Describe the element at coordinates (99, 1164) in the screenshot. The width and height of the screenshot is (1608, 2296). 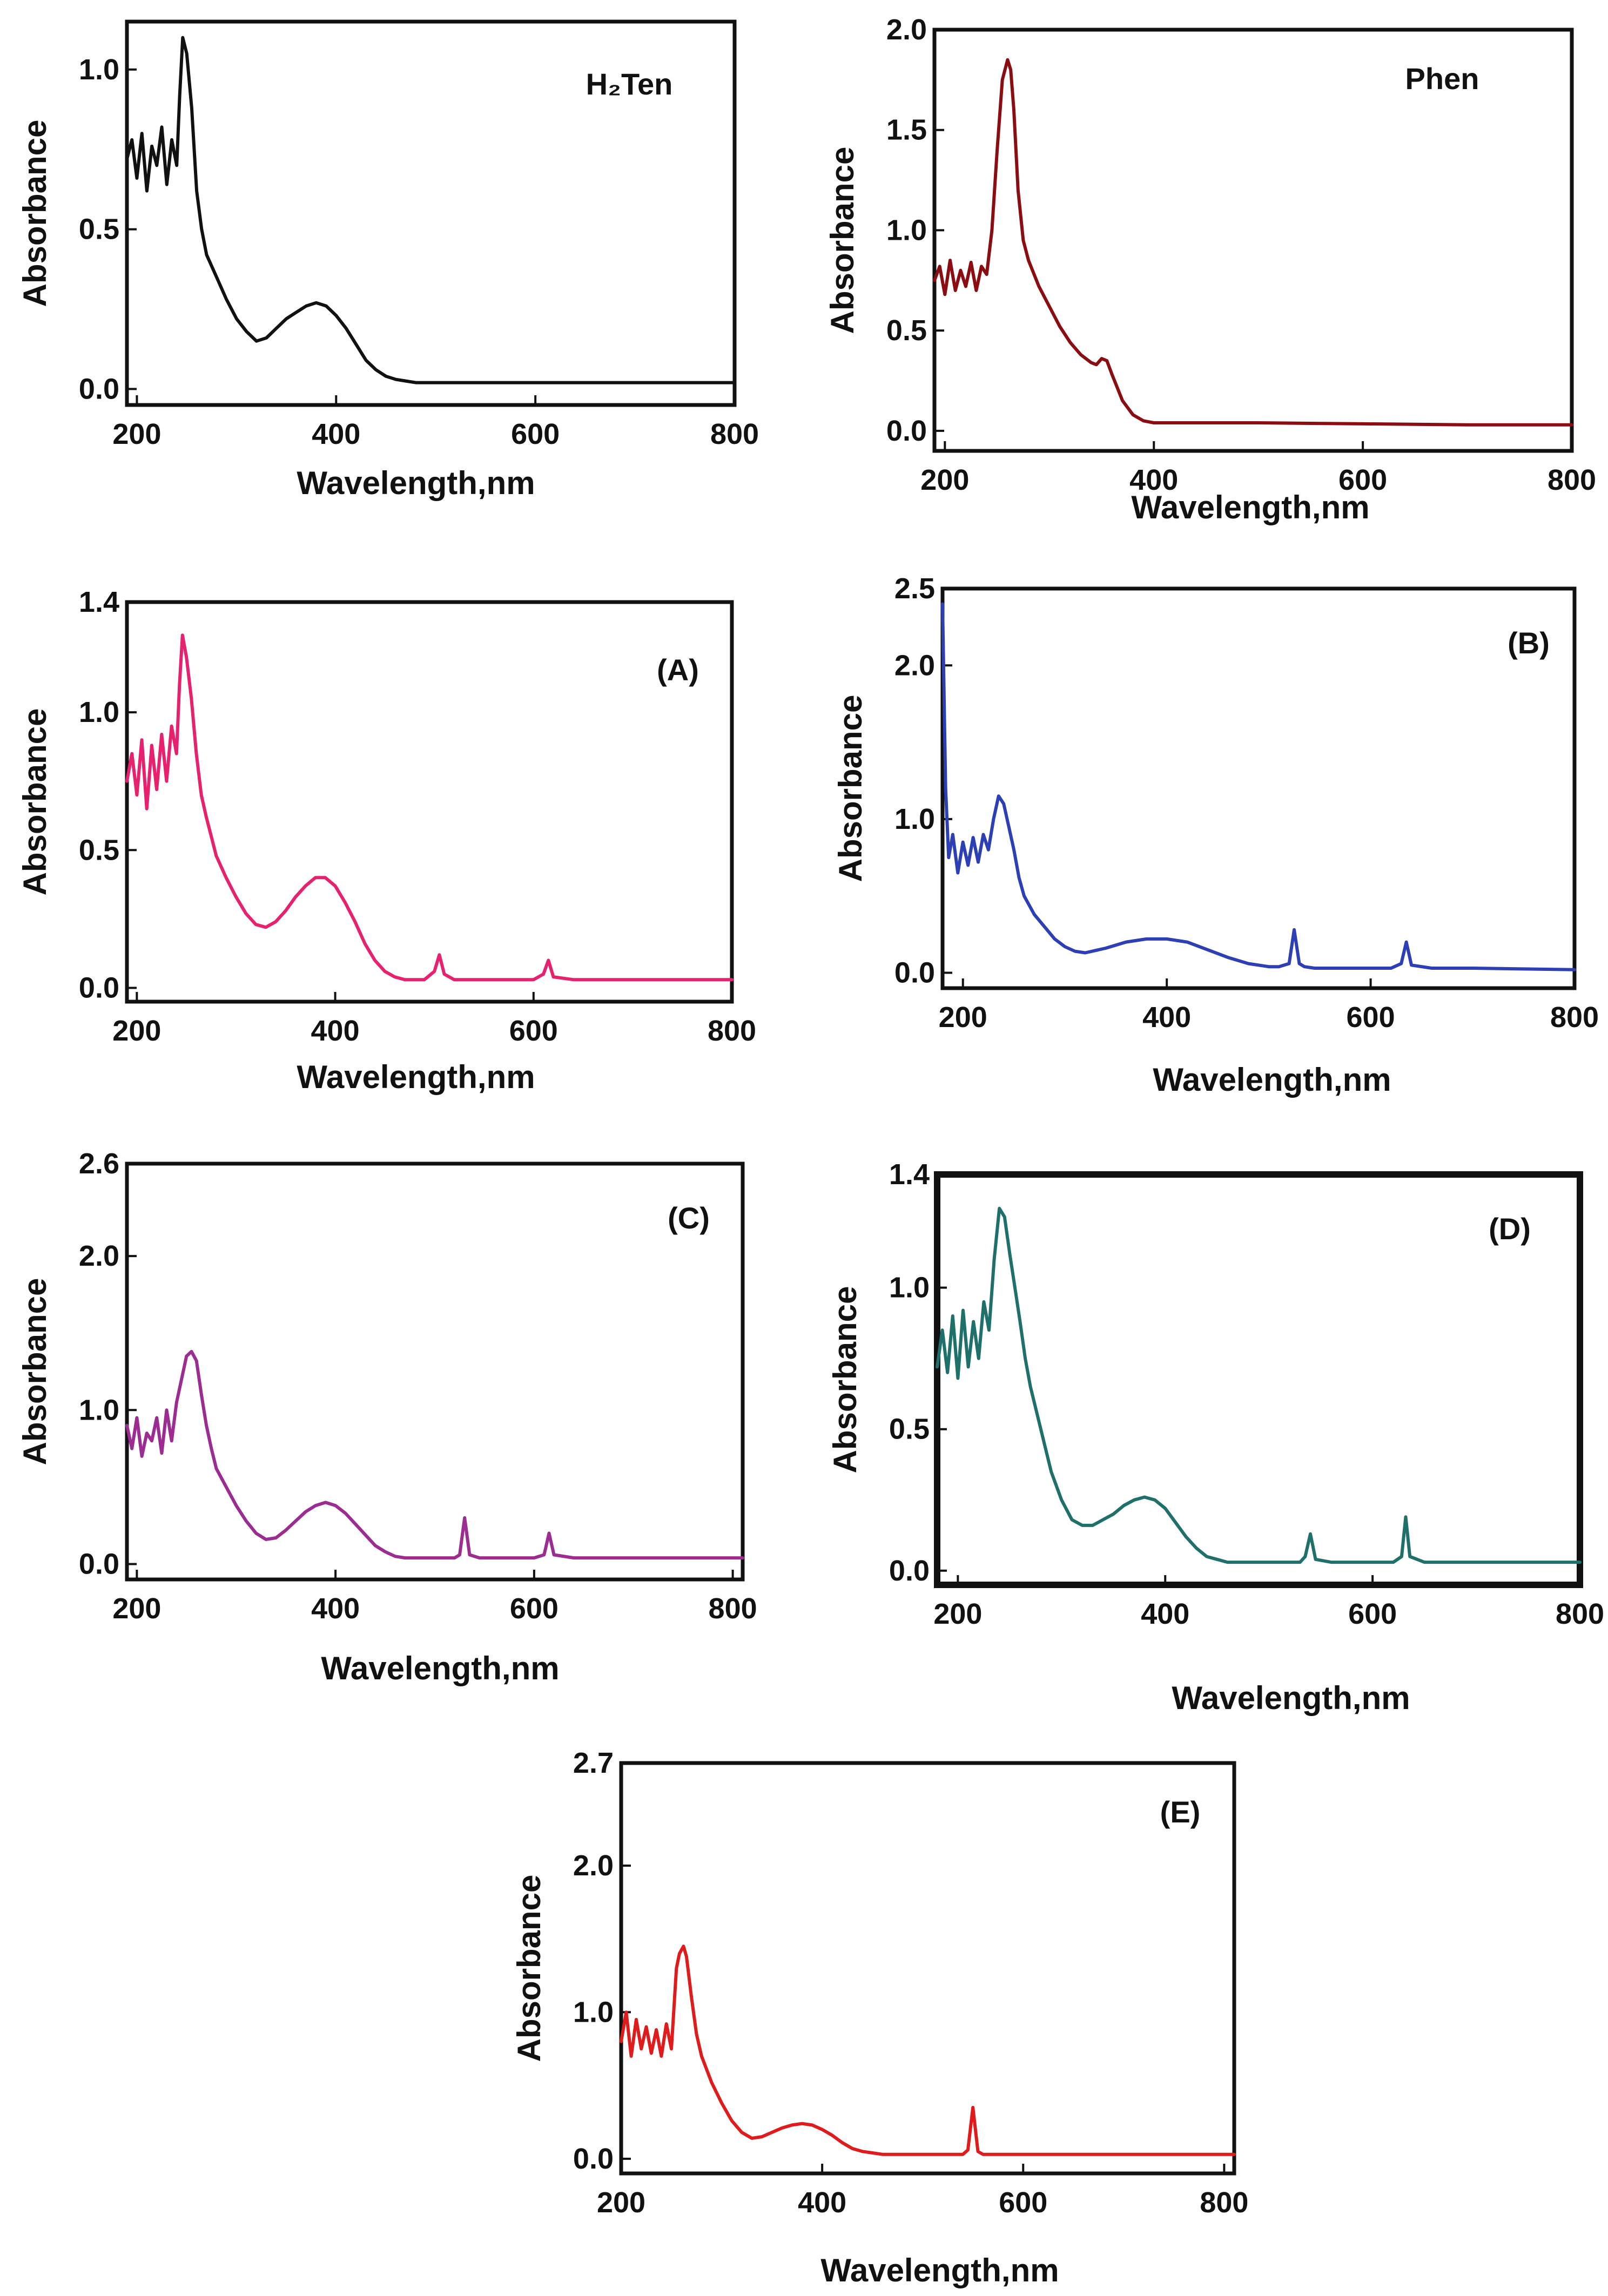
I see `y-tick-label: 2.6` at that location.